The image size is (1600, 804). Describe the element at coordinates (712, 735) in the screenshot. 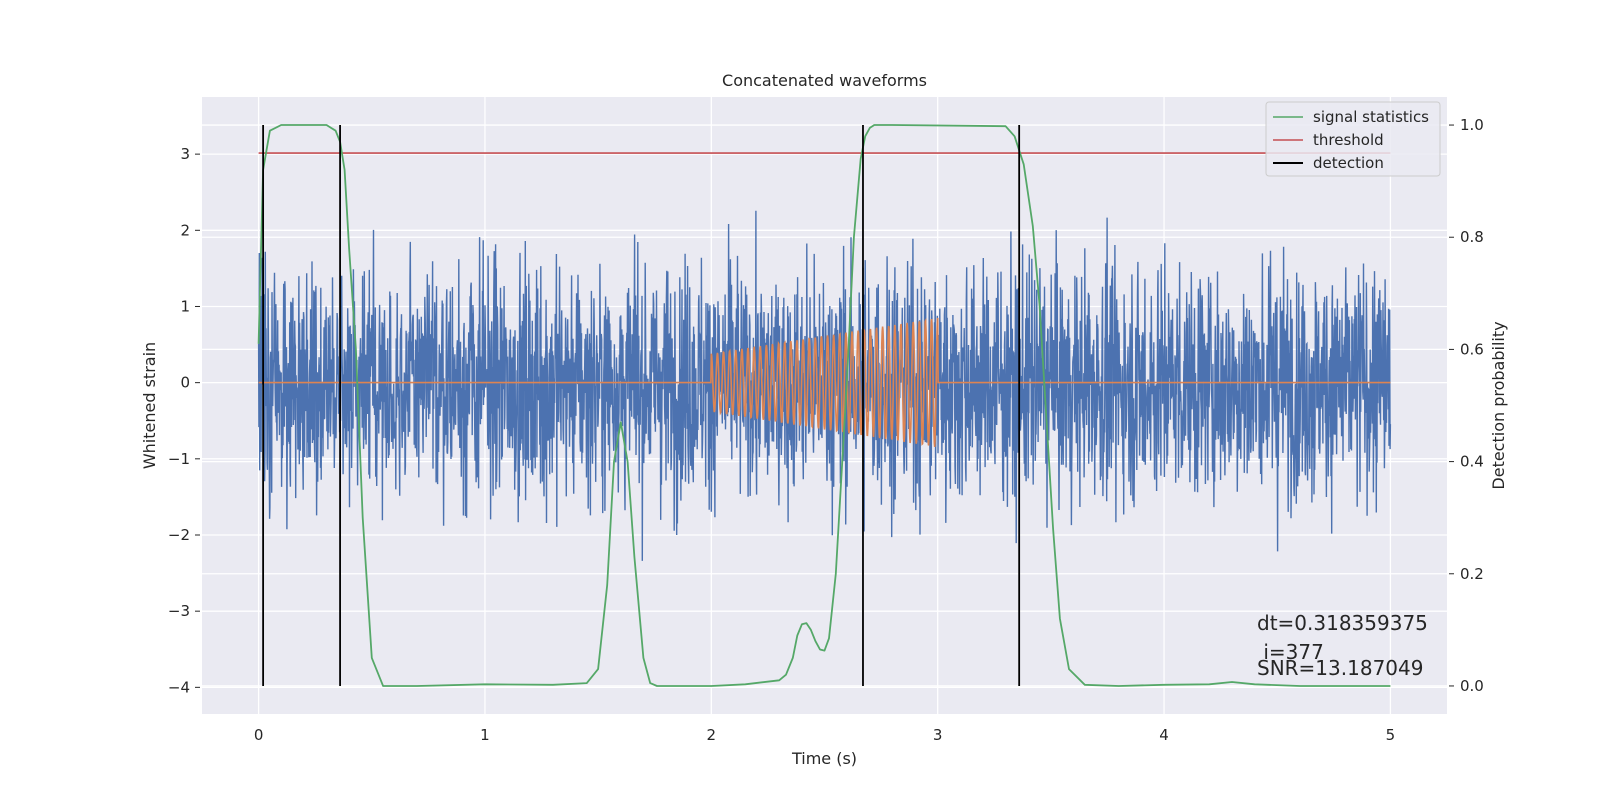

I see `x-tick-label: 2` at that location.